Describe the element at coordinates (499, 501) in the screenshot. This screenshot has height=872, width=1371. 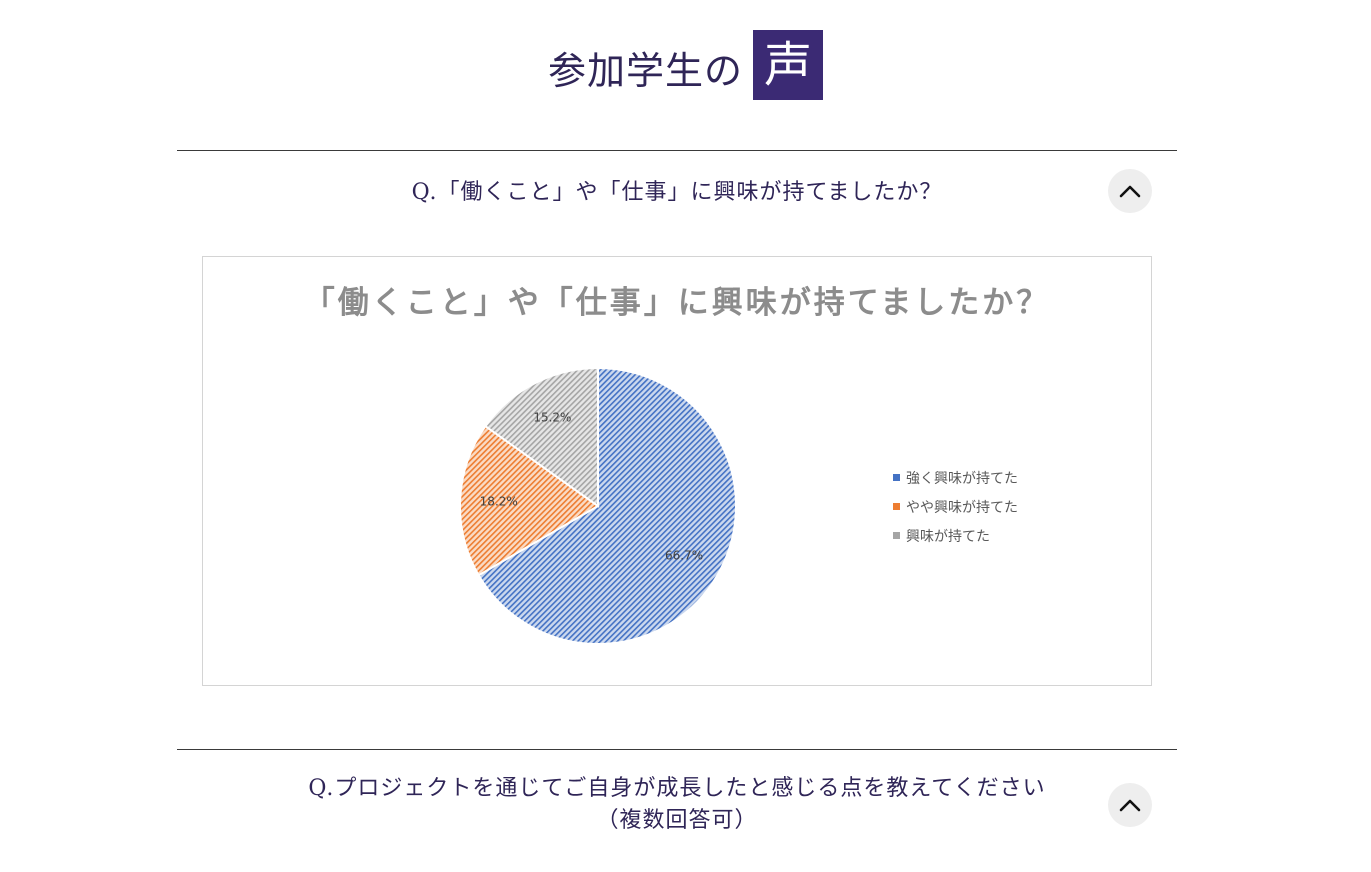
I see `slice-value-label-2: 18.2%` at that location.